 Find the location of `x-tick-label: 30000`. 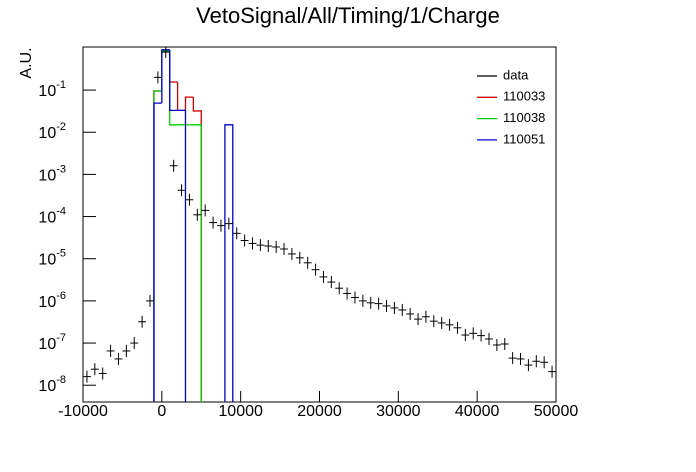

x-tick-label: 30000 is located at coordinates (398, 411).